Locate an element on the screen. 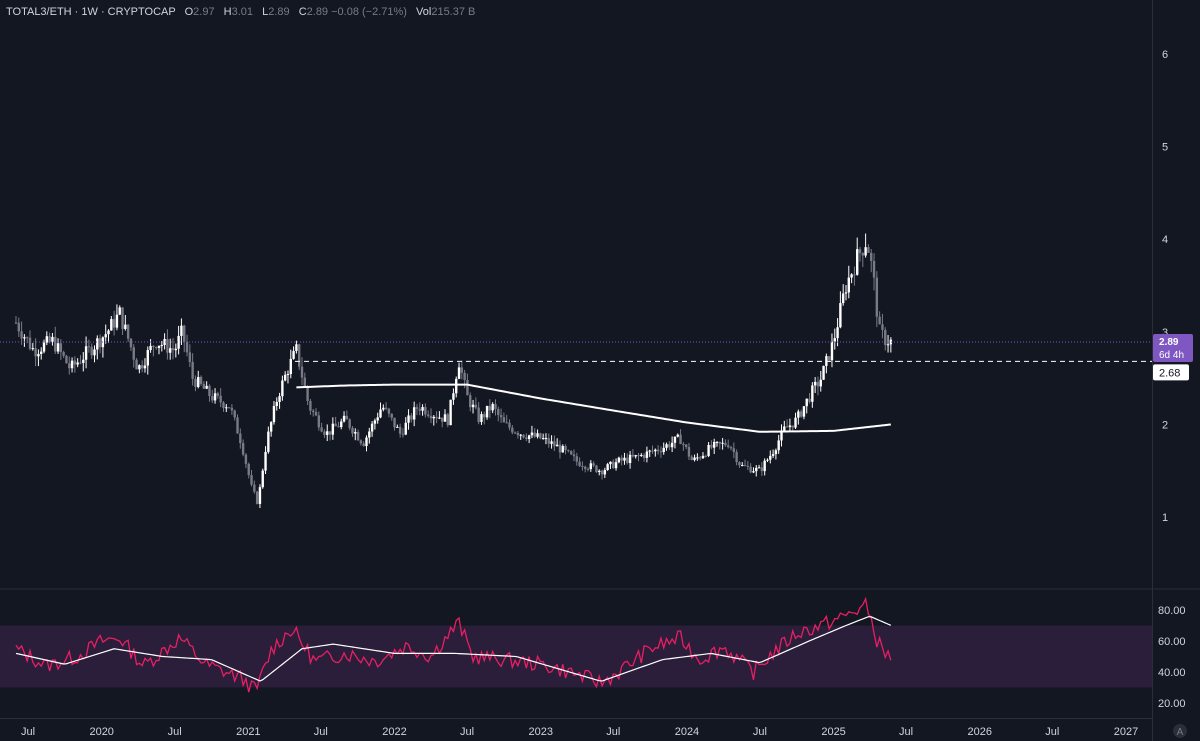 The width and height of the screenshot is (1200, 741). price-tick-label: 4 is located at coordinates (1165, 240).